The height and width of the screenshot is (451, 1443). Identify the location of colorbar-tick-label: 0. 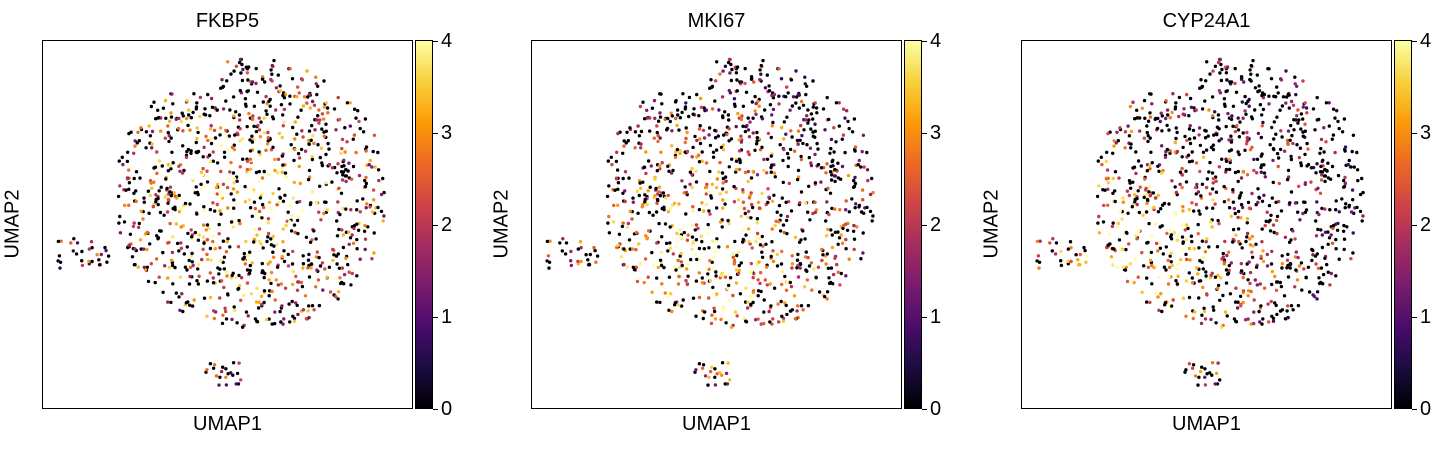
(936, 409).